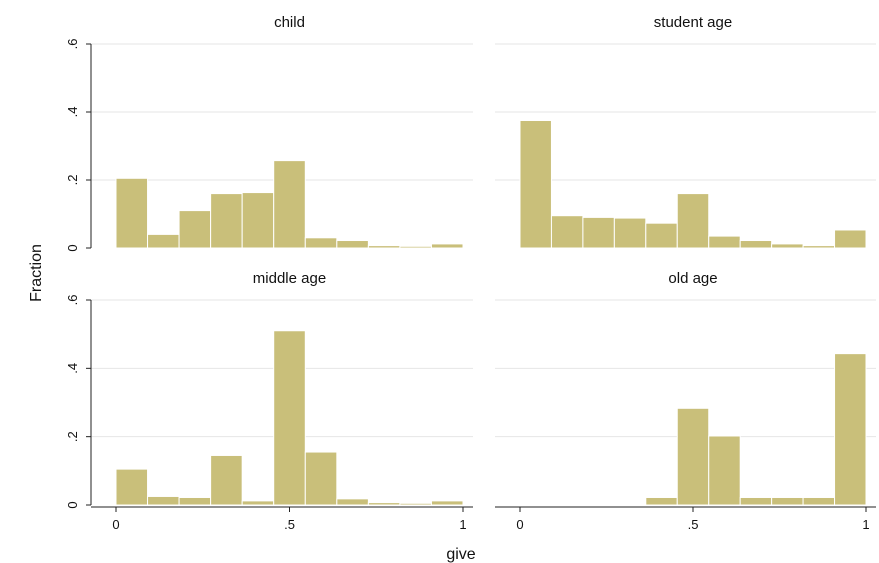 This screenshot has width=879, height=563. What do you see at coordinates (289, 22) in the screenshot?
I see `panel-title: child` at bounding box center [289, 22].